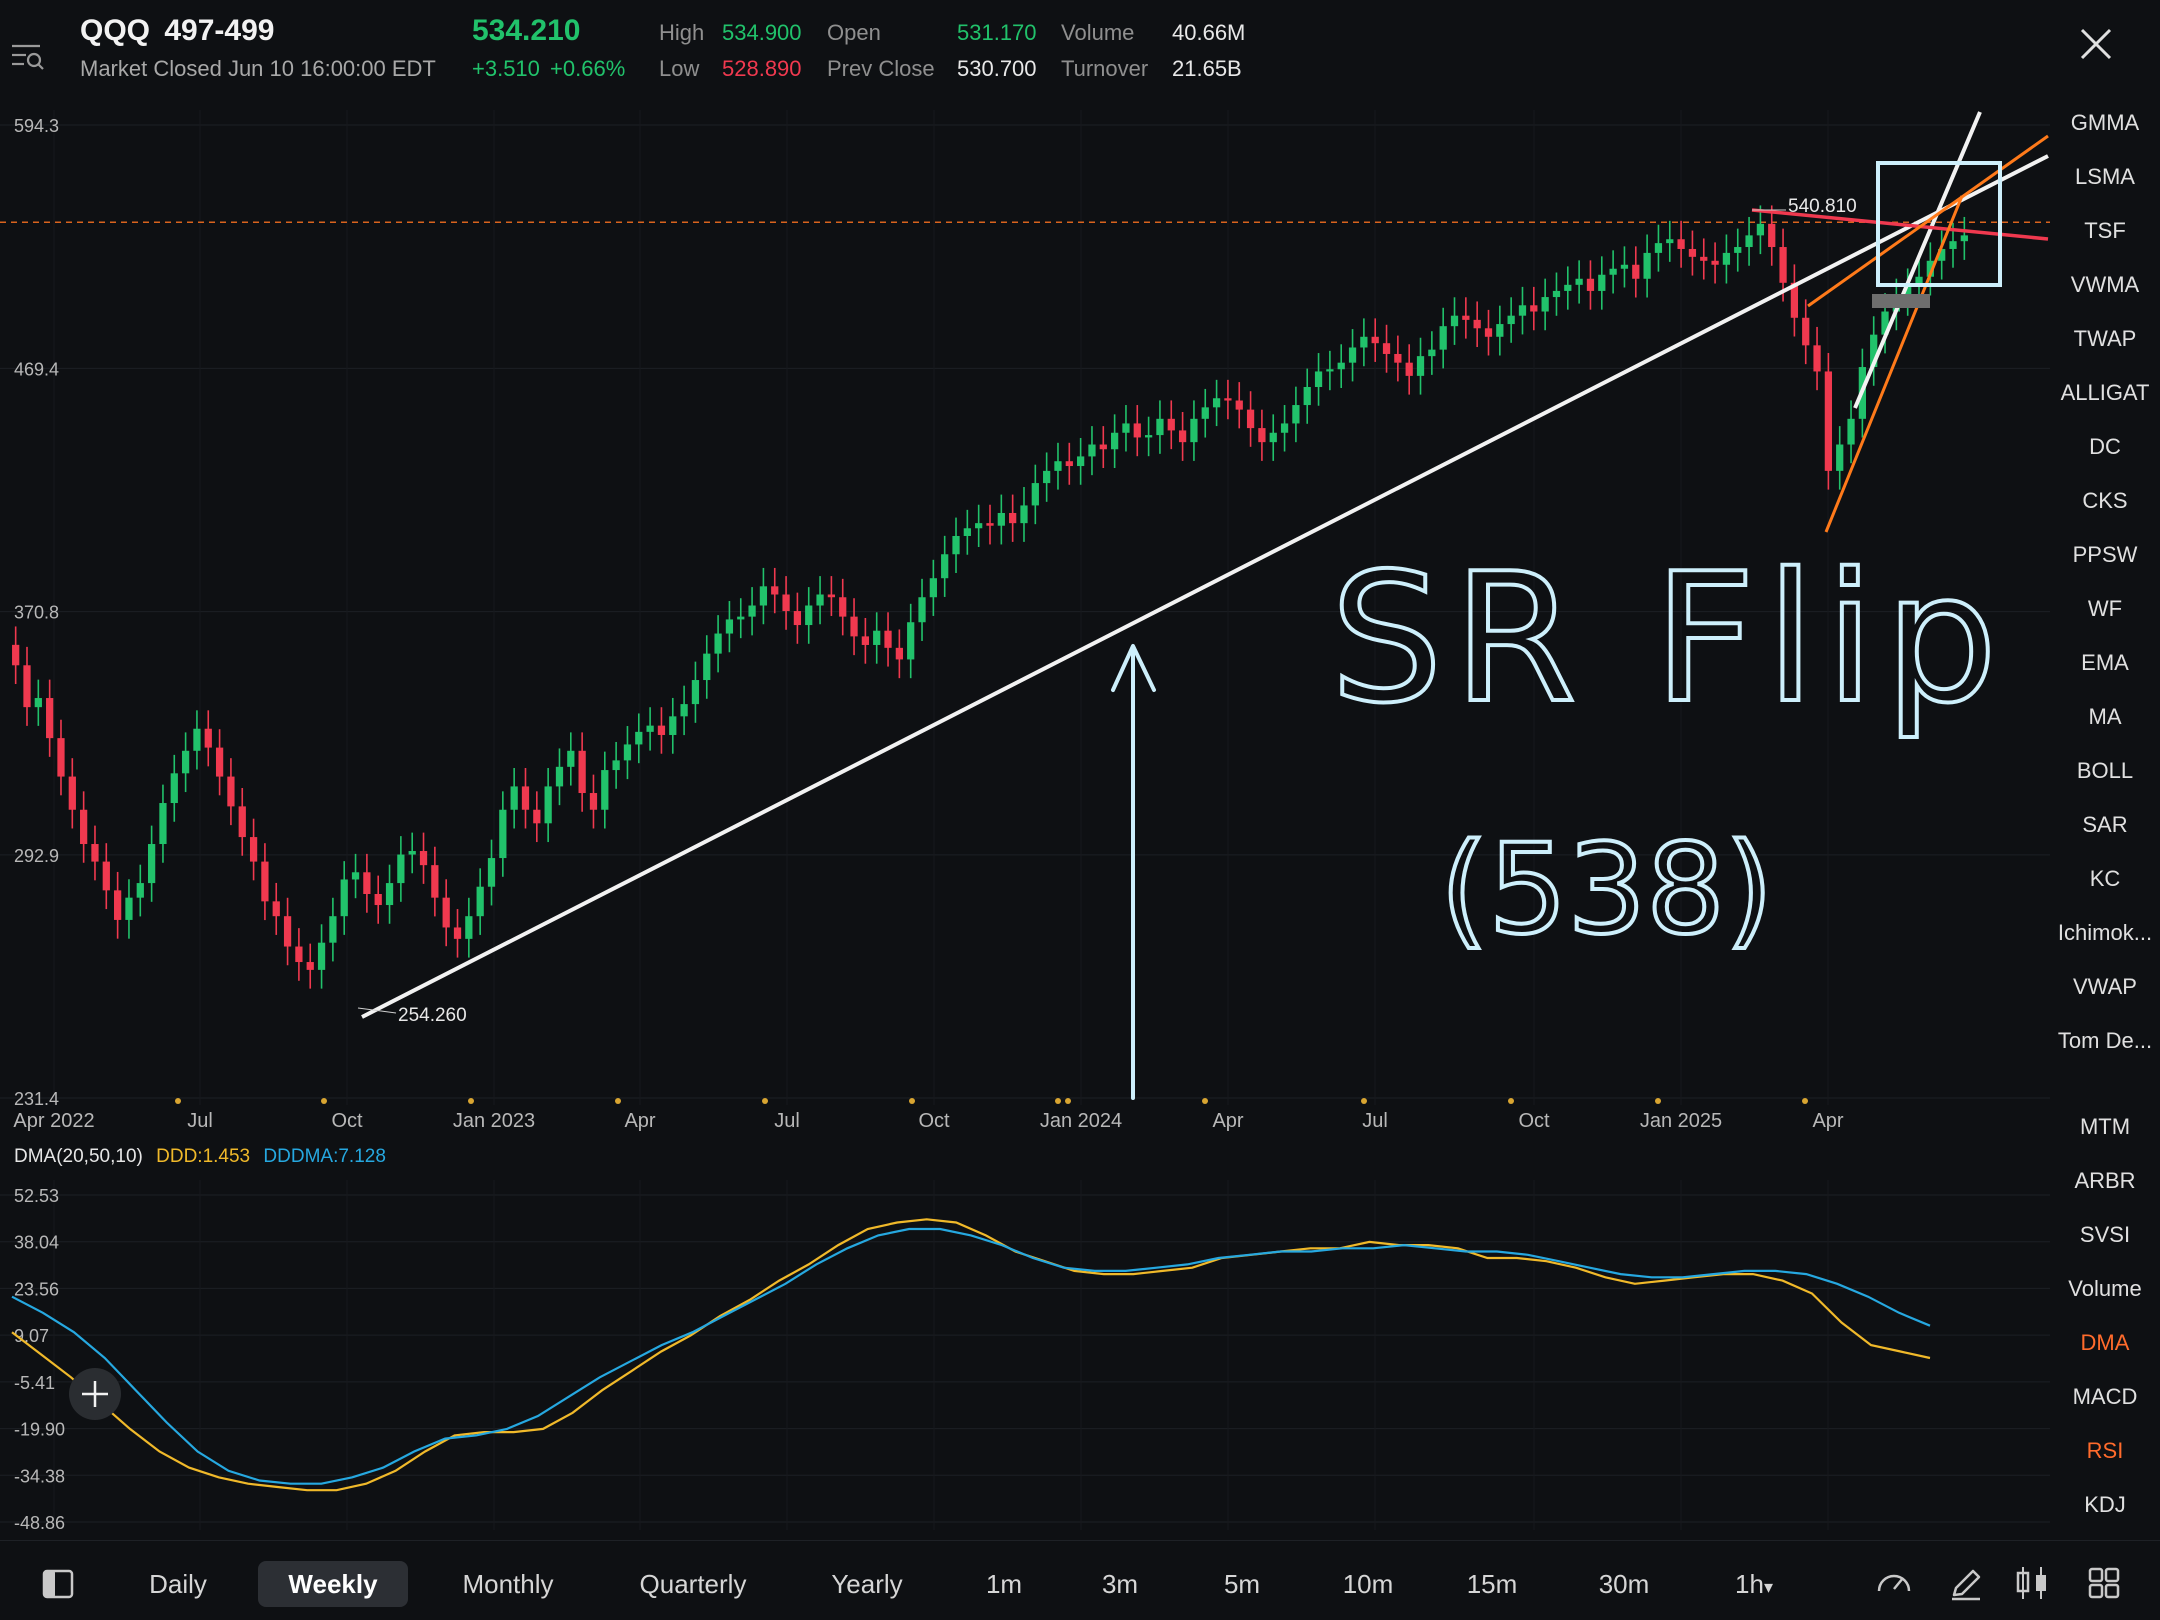 Image resolution: width=2160 pixels, height=1620 pixels. Describe the element at coordinates (2105, 500) in the screenshot. I see `sidebar-overlay-cks: CKS` at that location.